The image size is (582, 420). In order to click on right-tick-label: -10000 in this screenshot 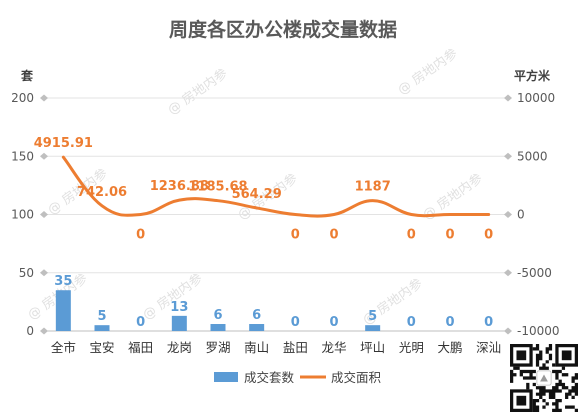, I will do `click(538, 331)`.